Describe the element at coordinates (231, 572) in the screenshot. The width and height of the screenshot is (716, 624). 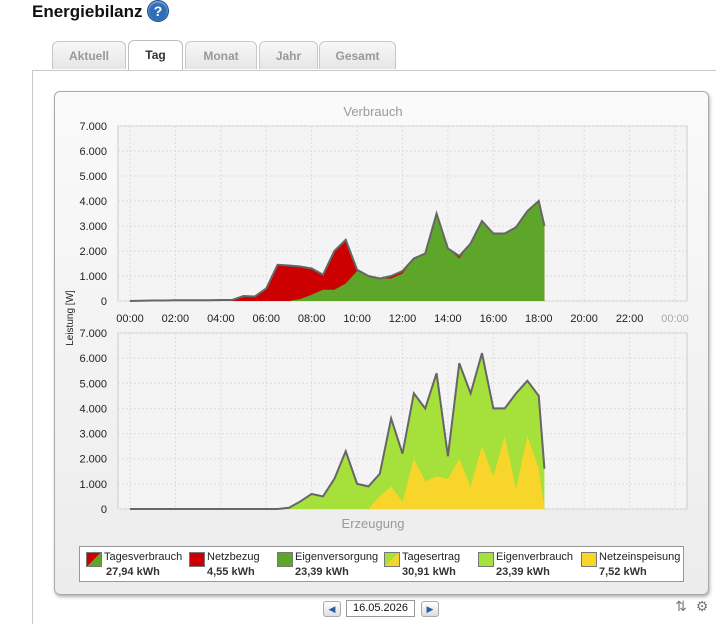
I see `legend-value: 4,55 kWh` at that location.